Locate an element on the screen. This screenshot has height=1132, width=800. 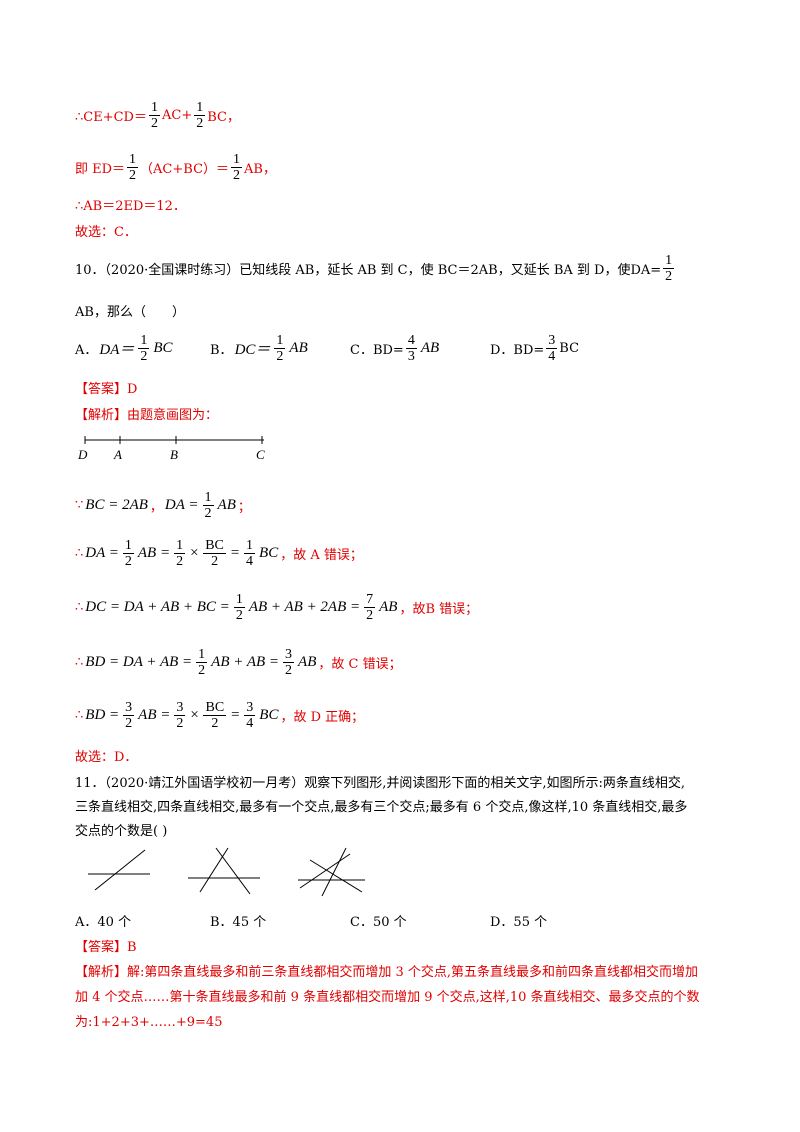
text: 【答案】B is located at coordinates (106, 947).